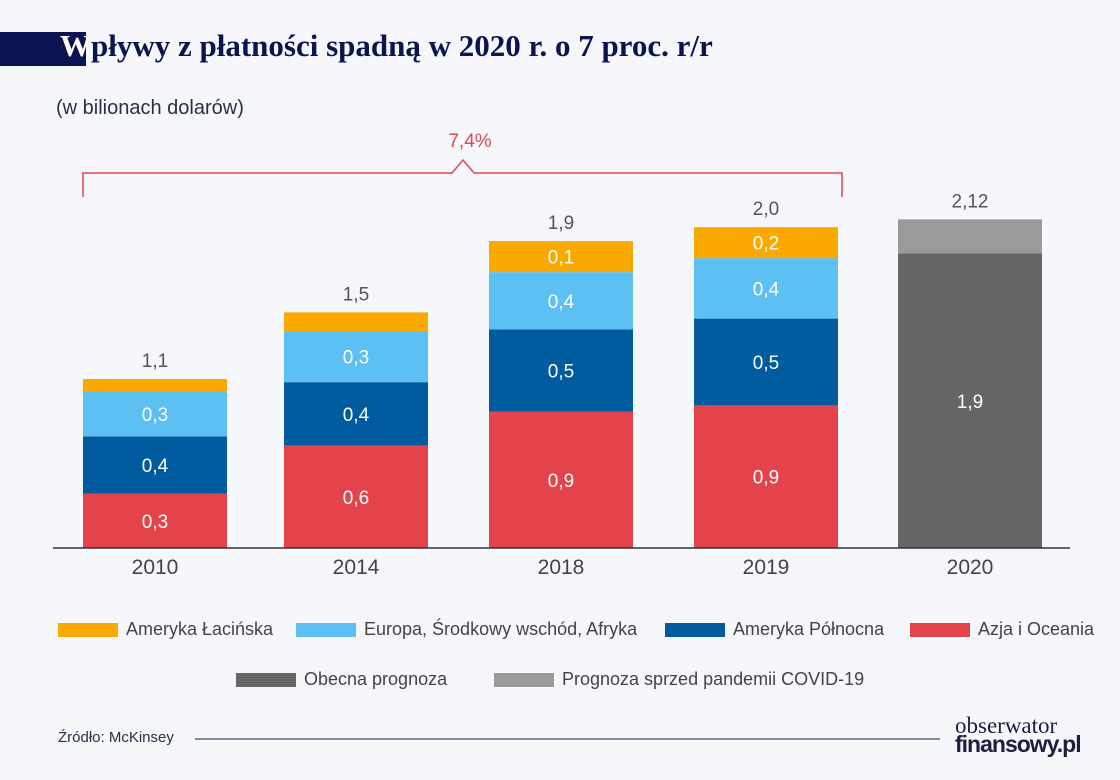 The image size is (1120, 780). I want to click on logo: obserwator finansowy.pl, so click(1018, 735).